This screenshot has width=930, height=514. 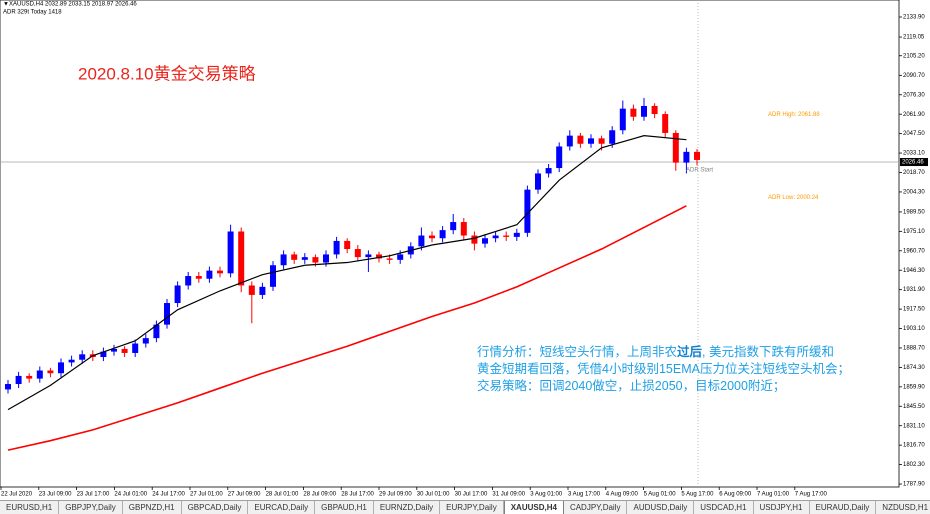 What do you see at coordinates (913, 163) in the screenshot?
I see `last-price-label: 2026.46` at bounding box center [913, 163].